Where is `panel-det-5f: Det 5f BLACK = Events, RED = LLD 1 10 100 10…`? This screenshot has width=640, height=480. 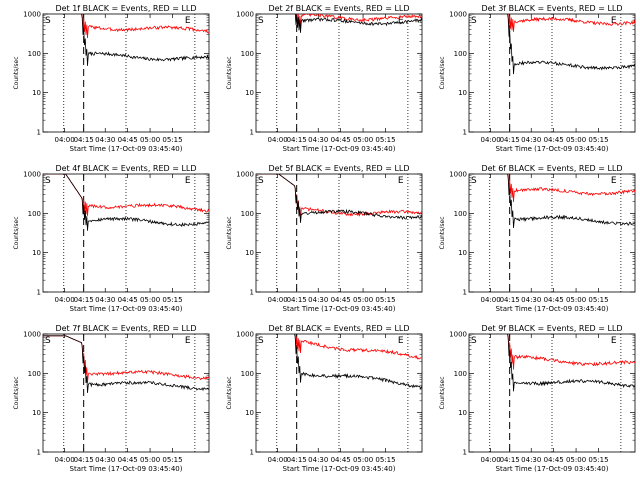
panel-det-5f: Det 5f BLACK = Events, RED = LLD 1 10 100 10… is located at coordinates (324, 238).